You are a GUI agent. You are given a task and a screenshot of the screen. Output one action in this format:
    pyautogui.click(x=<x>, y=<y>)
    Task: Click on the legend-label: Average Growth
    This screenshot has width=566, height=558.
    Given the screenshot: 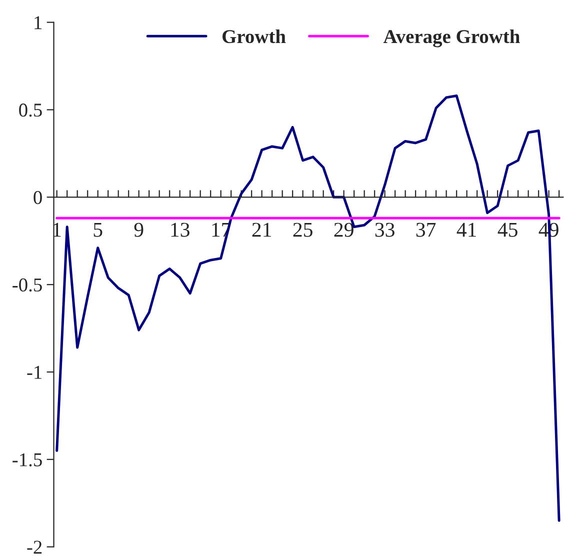 What is the action you would take?
    pyautogui.click(x=451, y=38)
    